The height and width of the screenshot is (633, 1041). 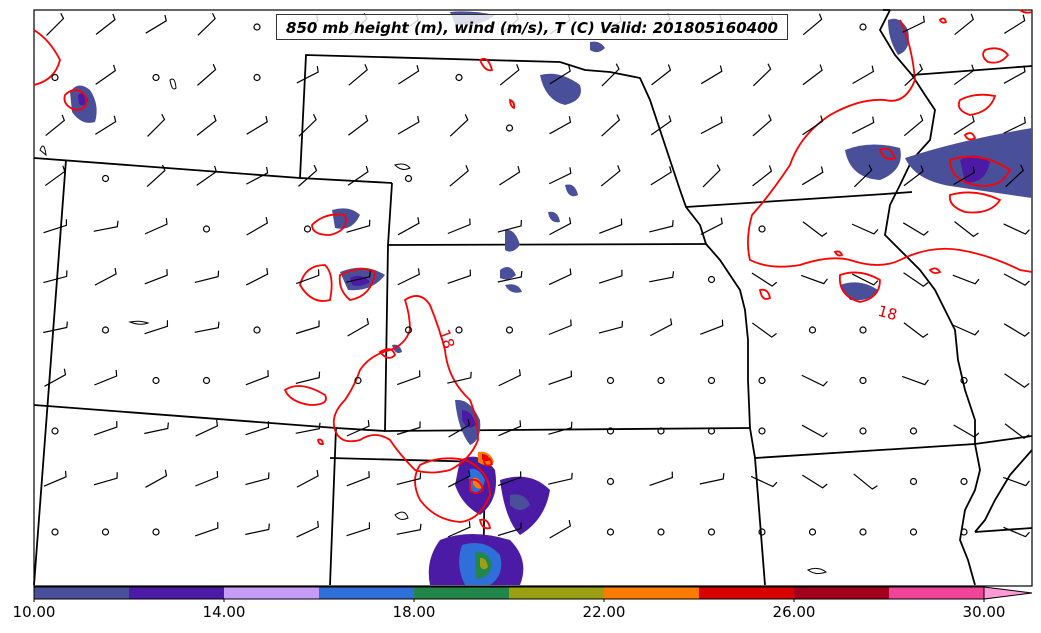 What do you see at coordinates (34, 612) in the screenshot?
I see `colorbar-tick-label: 10.00` at bounding box center [34, 612].